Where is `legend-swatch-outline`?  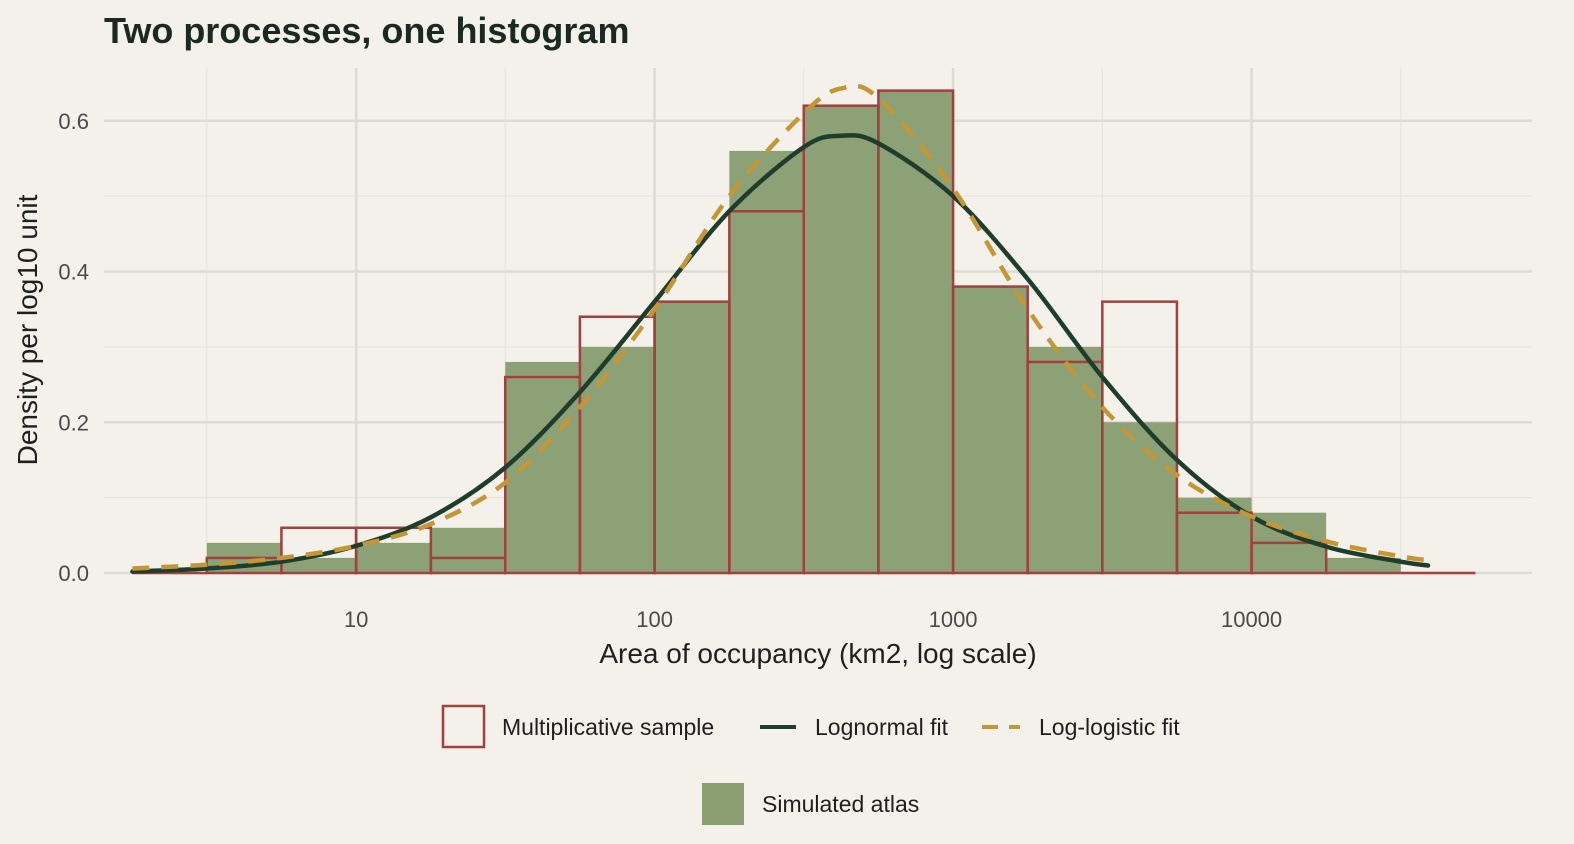 legend-swatch-outline is located at coordinates (463, 726).